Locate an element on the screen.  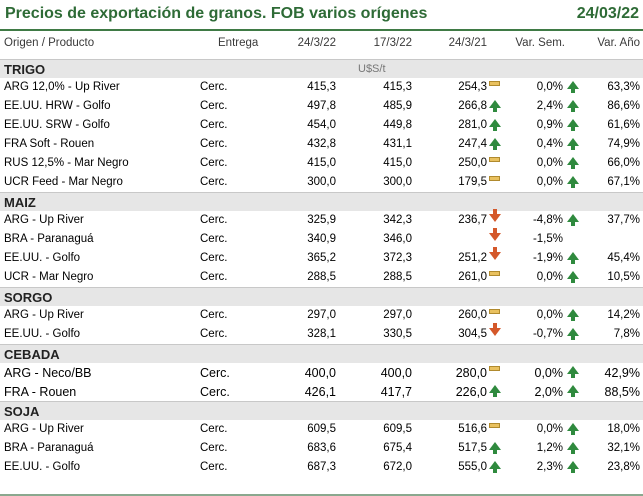
section-name: SOJA is located at coordinates (22, 411).